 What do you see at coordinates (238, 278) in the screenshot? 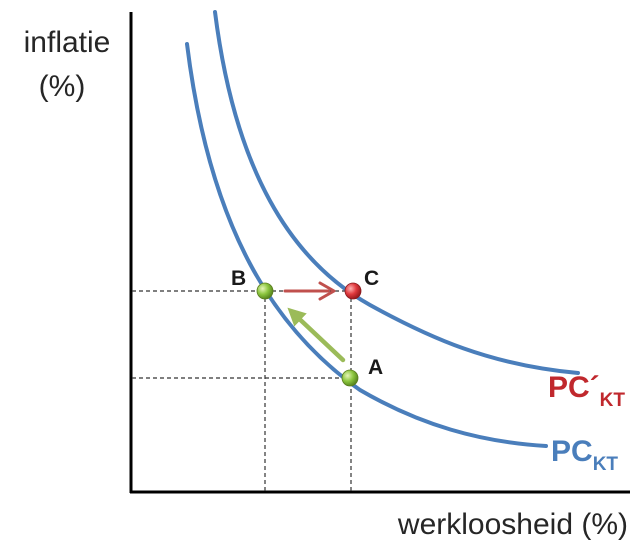
I see `point-b-label: B` at bounding box center [238, 278].